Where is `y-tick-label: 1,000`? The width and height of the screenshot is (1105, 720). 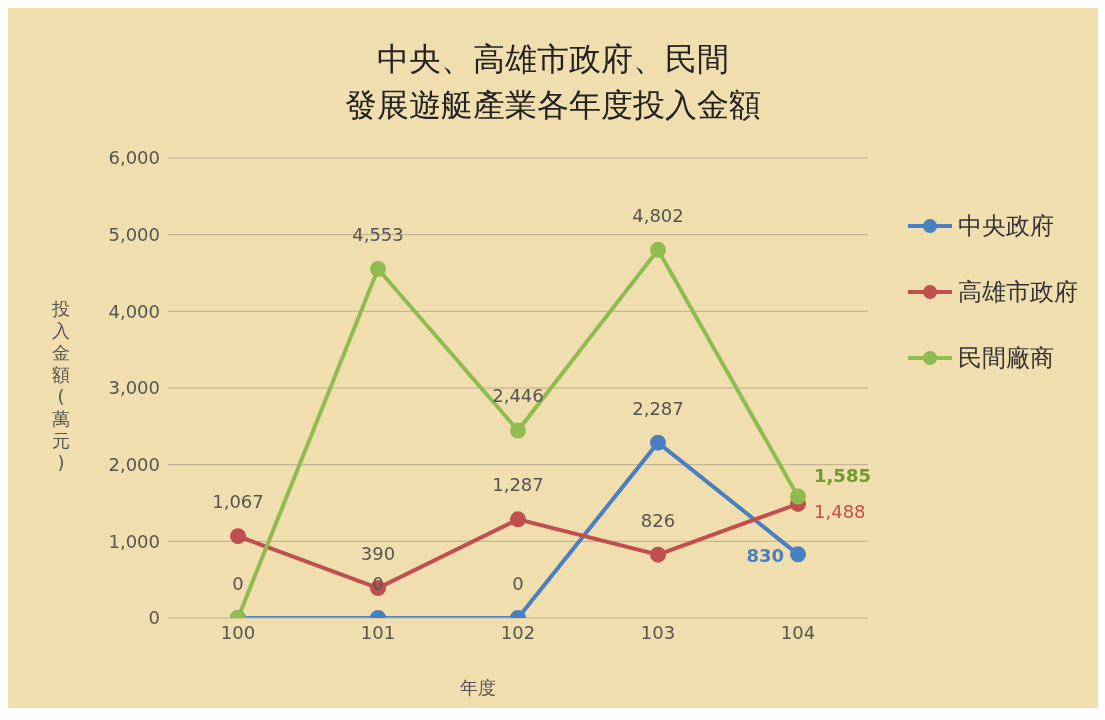 y-tick-label: 1,000 is located at coordinates (134, 541).